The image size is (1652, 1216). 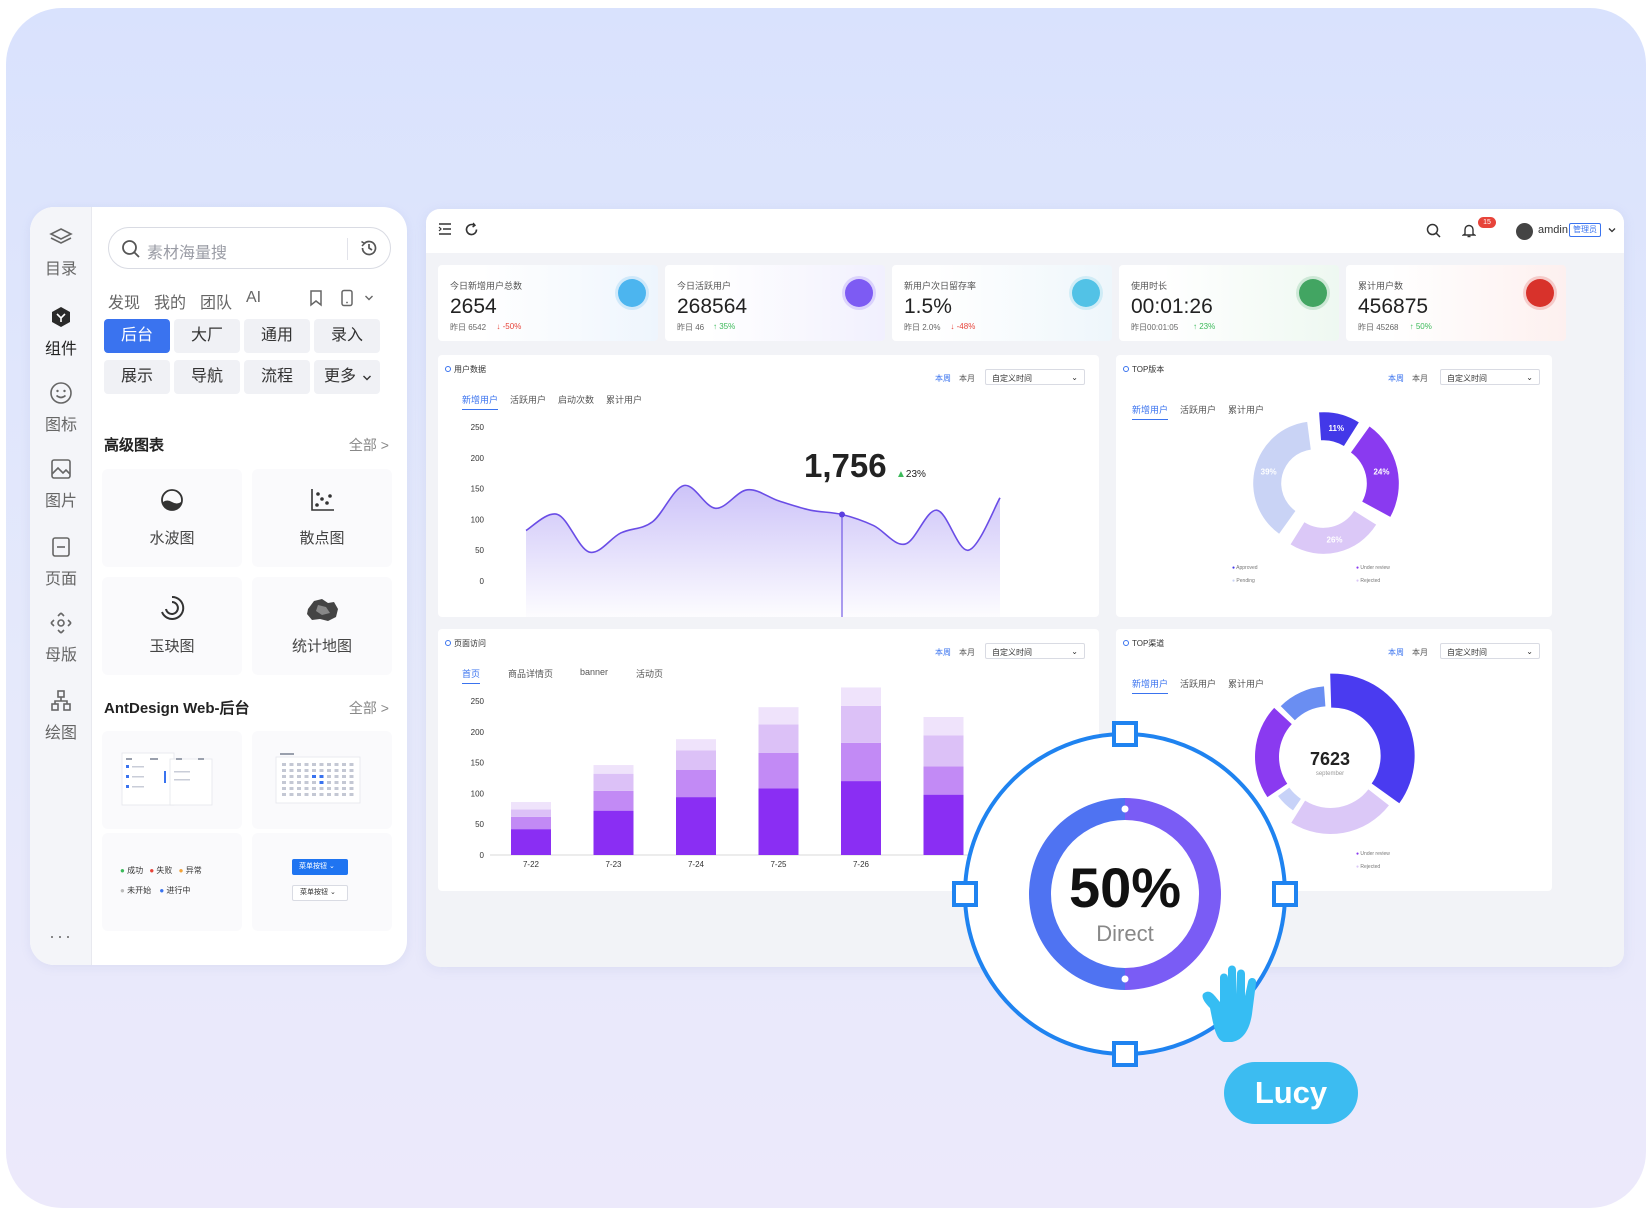 What do you see at coordinates (172, 780) in the screenshot?
I see `template-thumbnail-table` at bounding box center [172, 780].